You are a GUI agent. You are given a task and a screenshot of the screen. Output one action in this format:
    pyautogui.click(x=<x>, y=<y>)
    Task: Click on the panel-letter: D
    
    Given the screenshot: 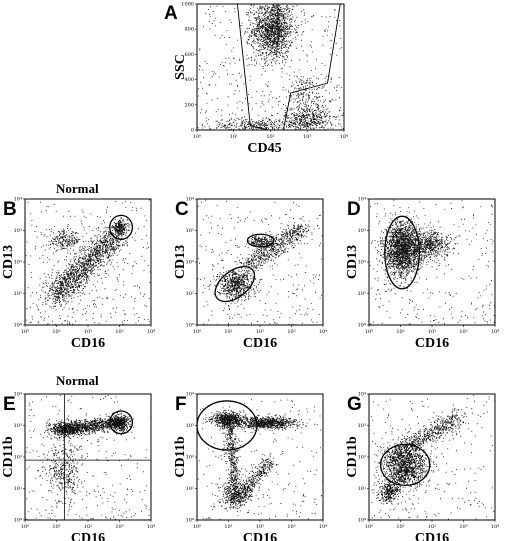 What is the action you would take?
    pyautogui.click(x=354, y=209)
    